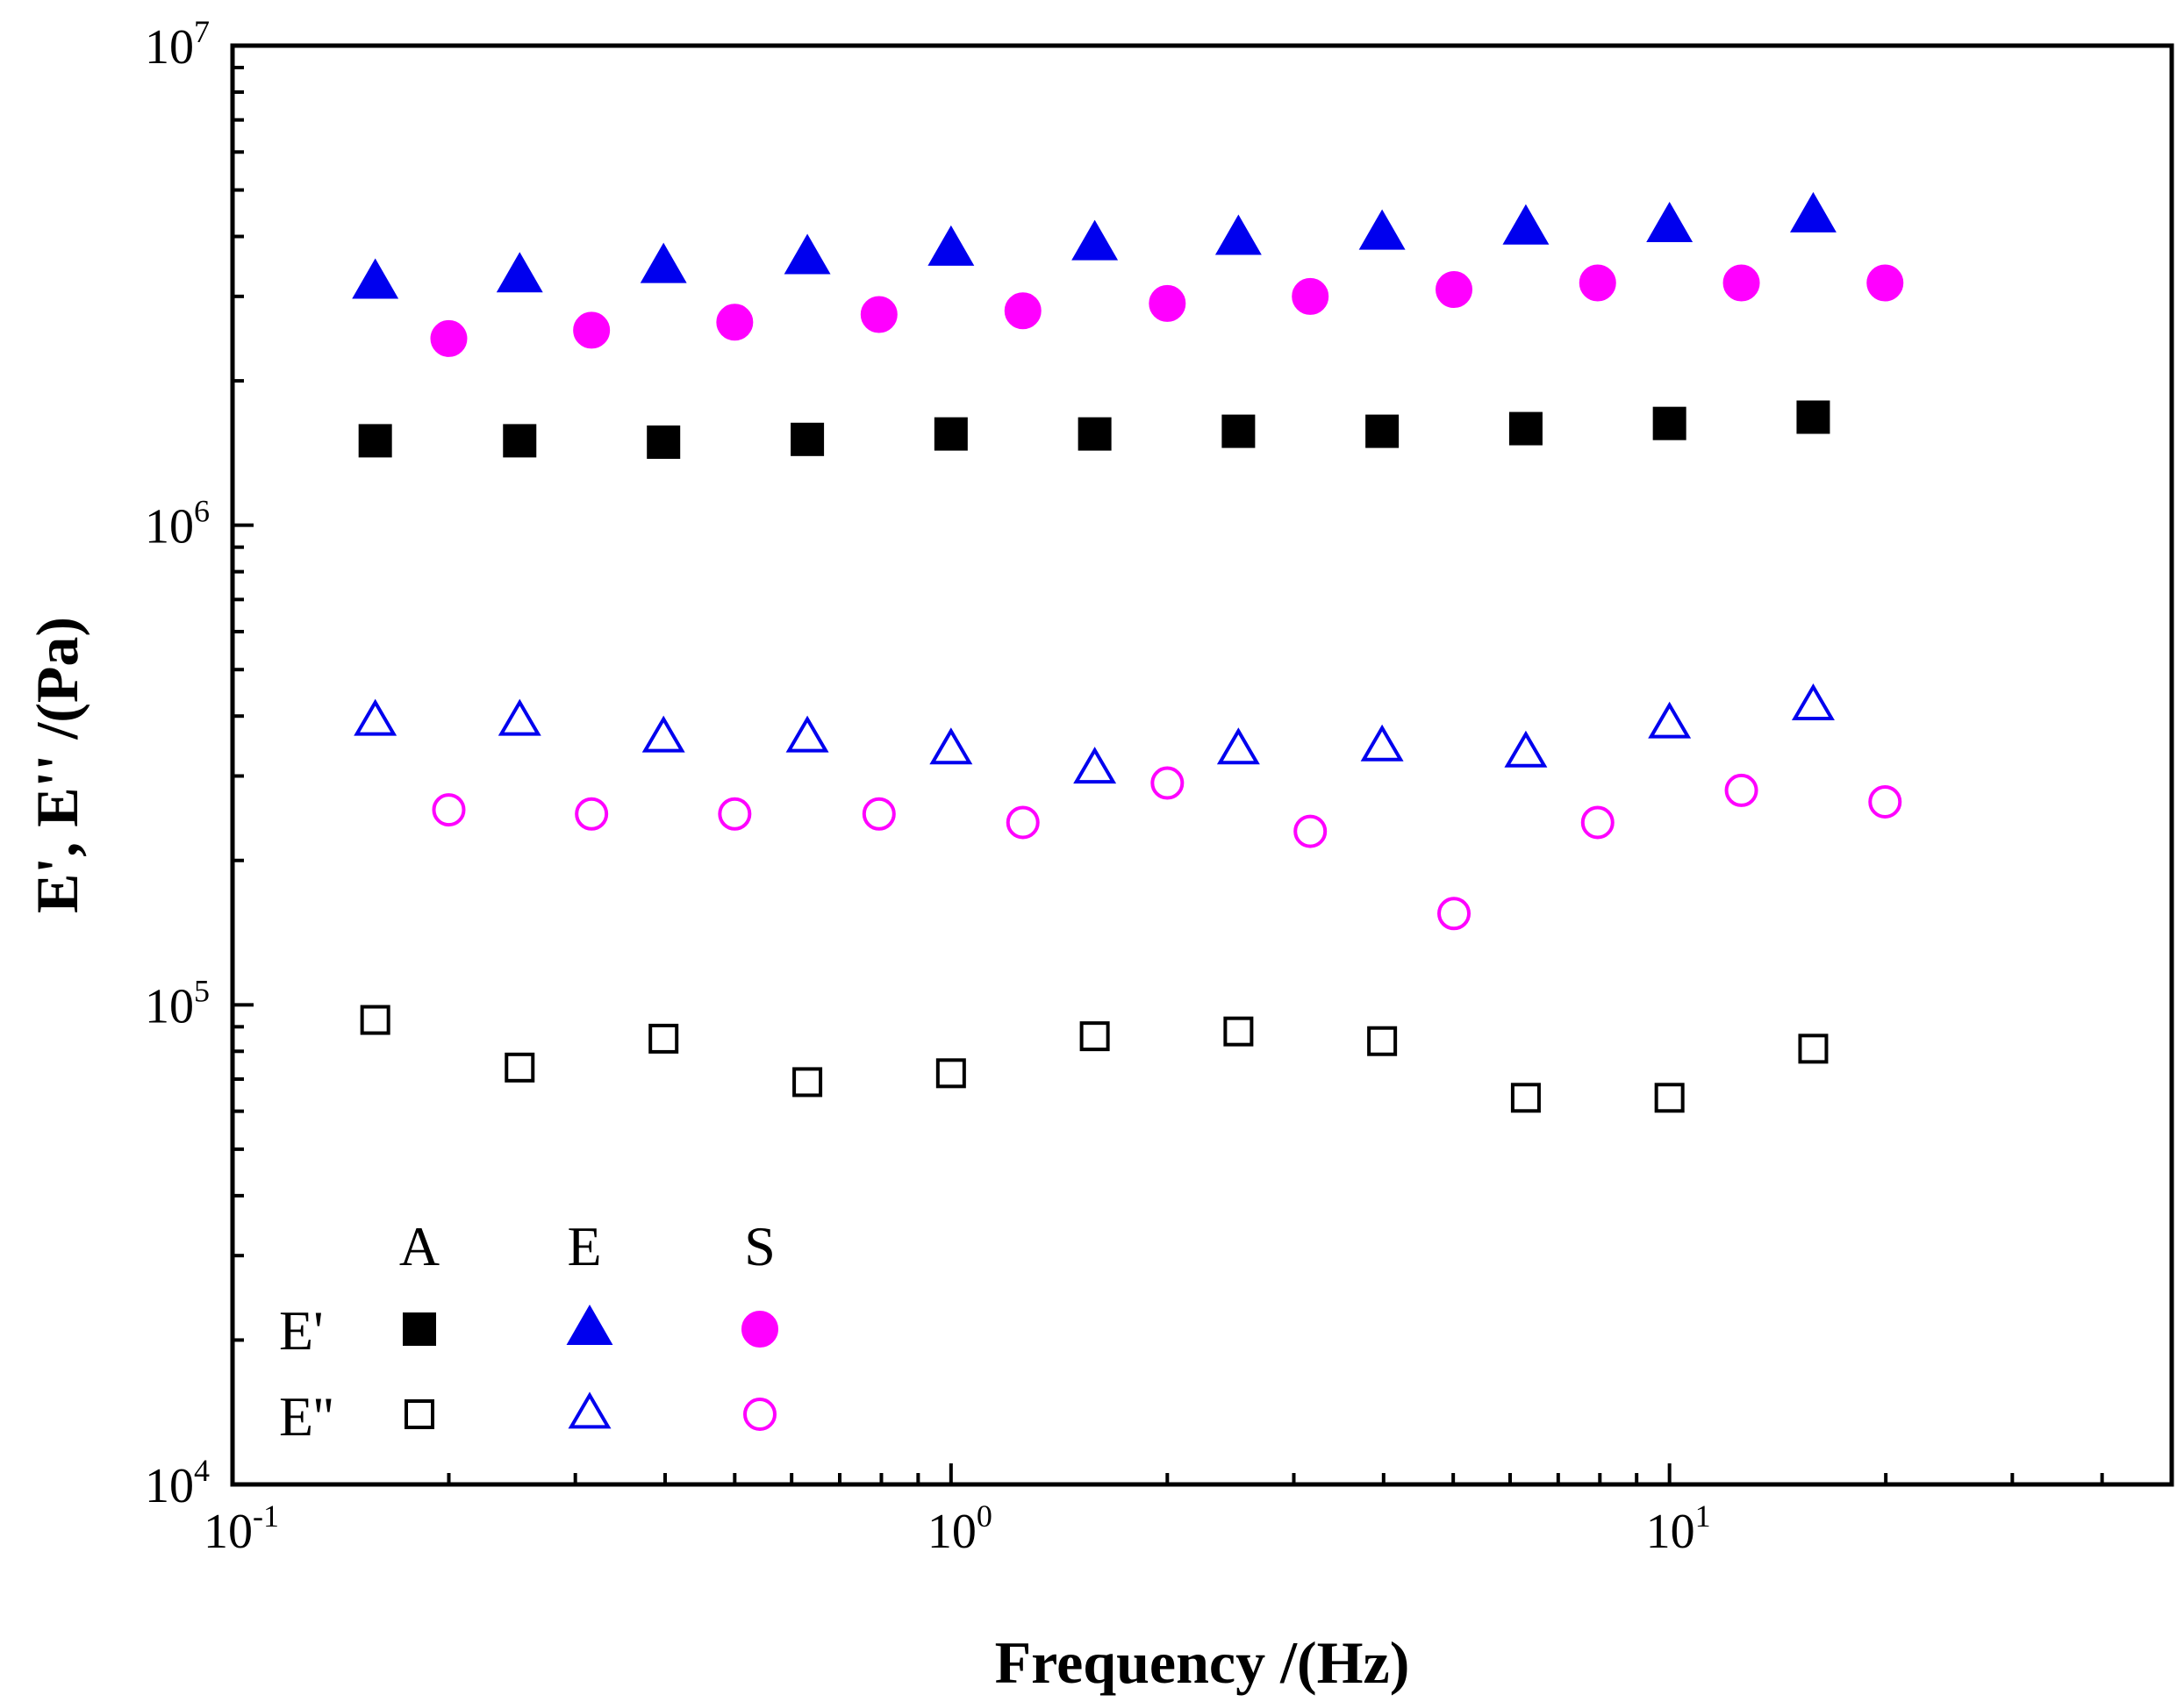 This screenshot has height=1702, width=2184. I want to click on legend-header-e: E, so click(584, 1246).